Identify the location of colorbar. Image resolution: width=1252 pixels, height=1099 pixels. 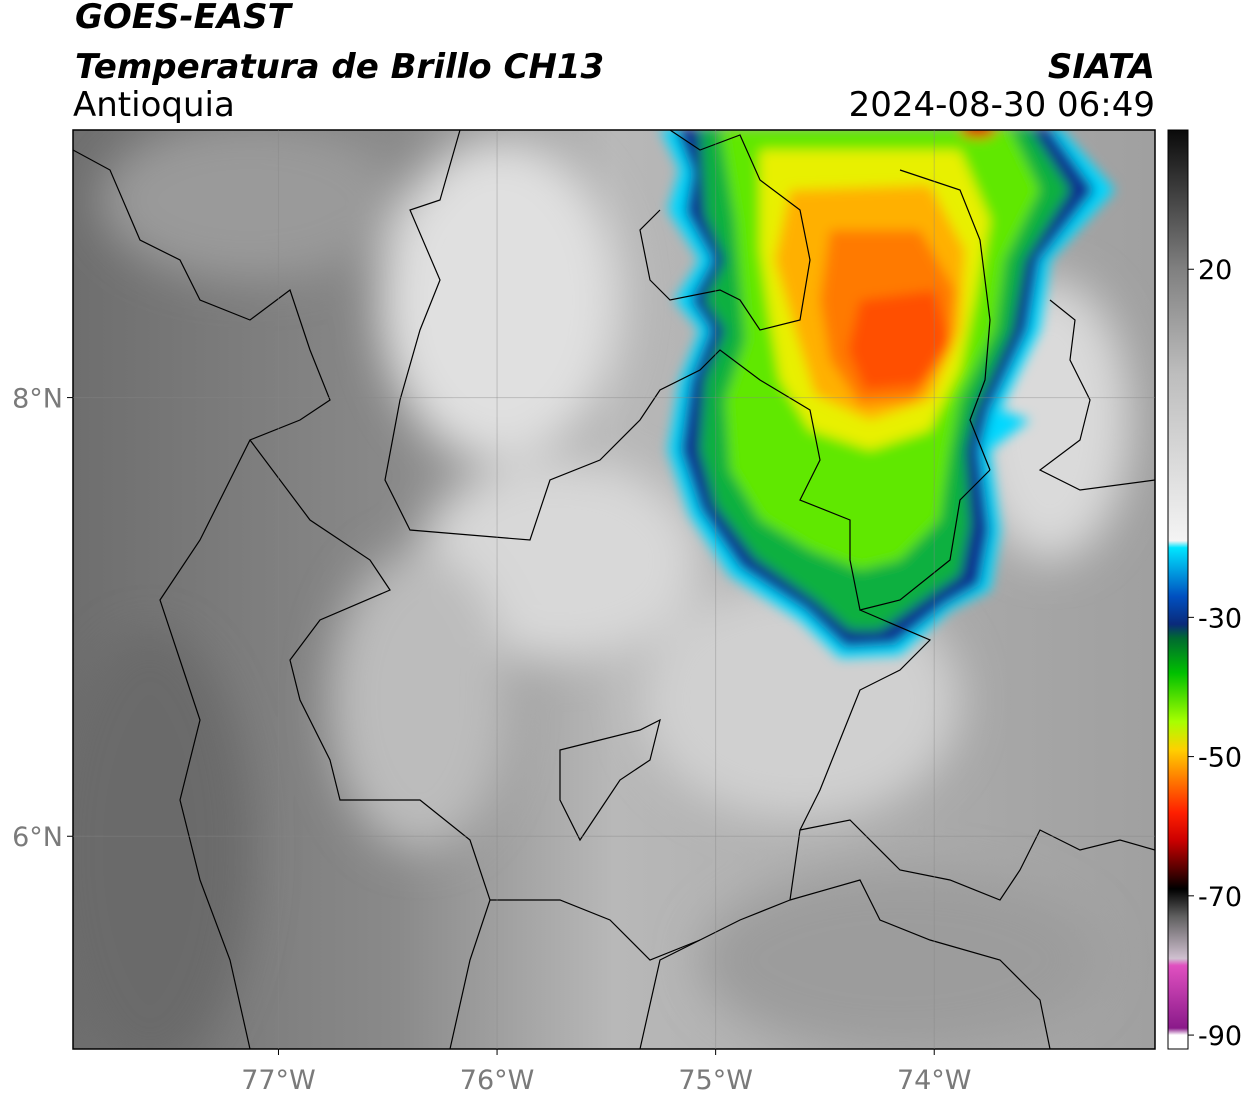
(1178, 589).